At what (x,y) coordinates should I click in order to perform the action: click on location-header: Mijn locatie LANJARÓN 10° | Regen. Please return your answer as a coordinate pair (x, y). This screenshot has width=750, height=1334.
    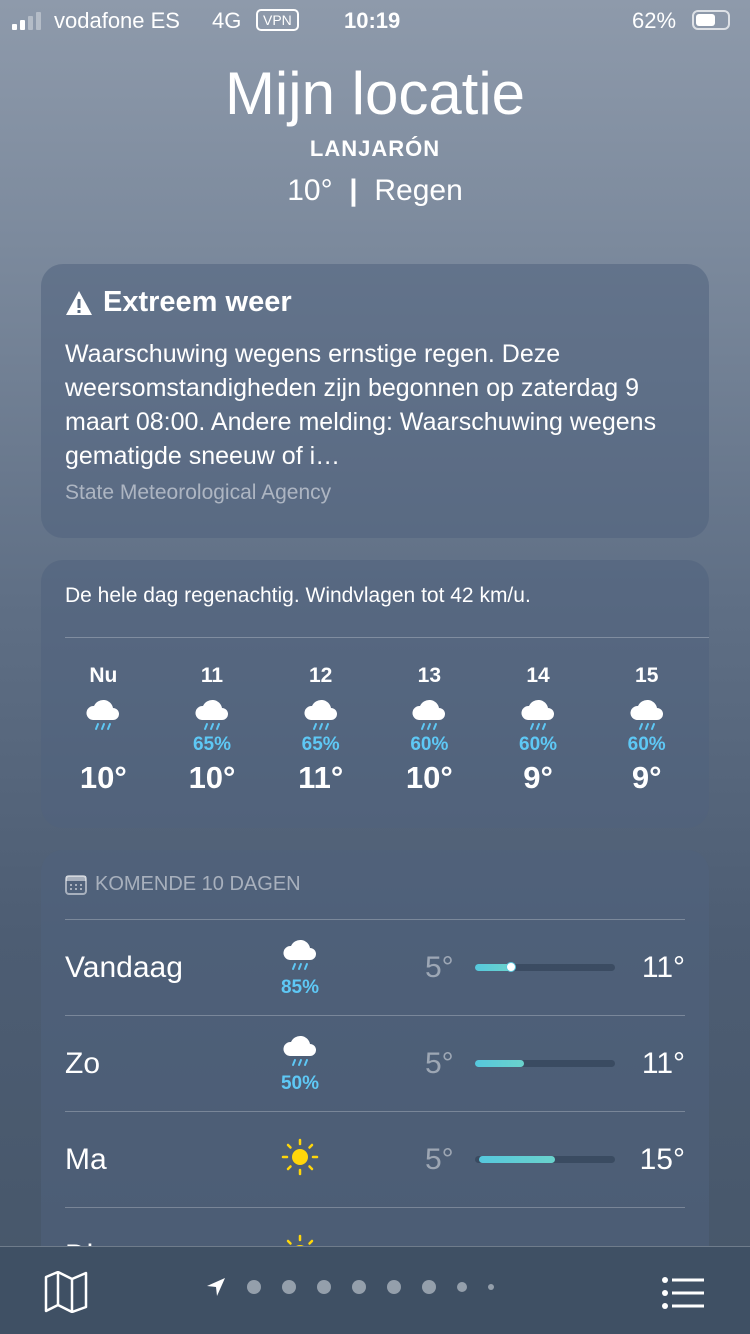
    Looking at the image, I should click on (375, 133).